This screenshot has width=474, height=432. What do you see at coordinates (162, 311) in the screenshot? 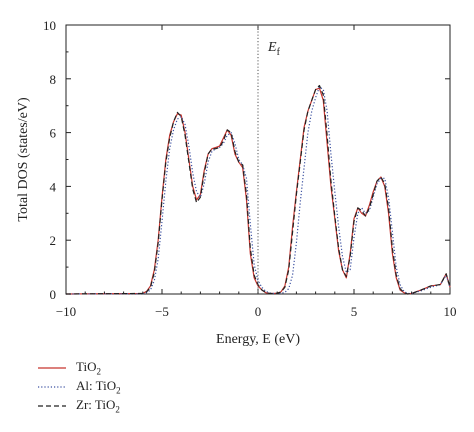
I see `x-tick-label: −5` at bounding box center [162, 311].